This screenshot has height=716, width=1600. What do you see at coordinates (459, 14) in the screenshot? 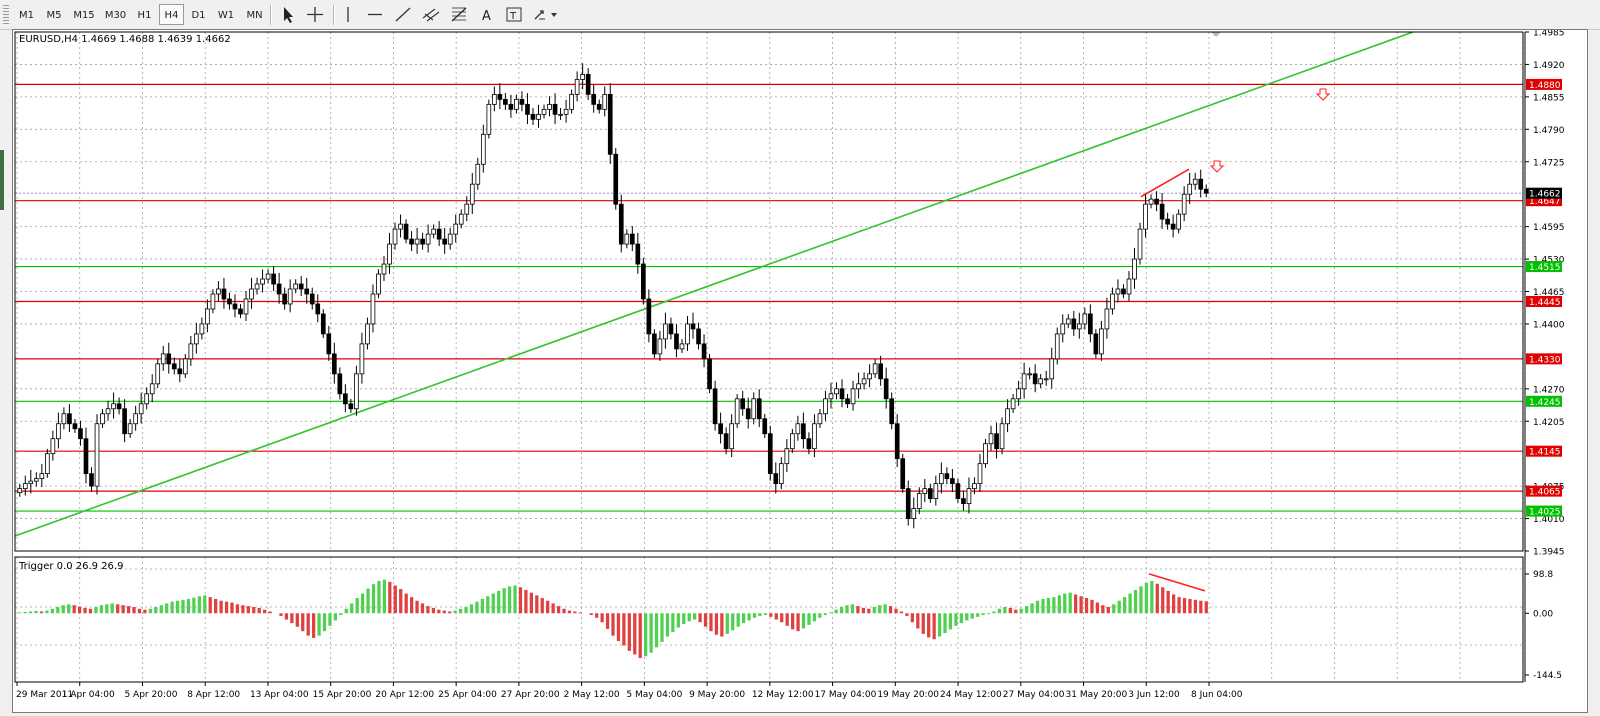
I see `fibonacci-icon` at bounding box center [459, 14].